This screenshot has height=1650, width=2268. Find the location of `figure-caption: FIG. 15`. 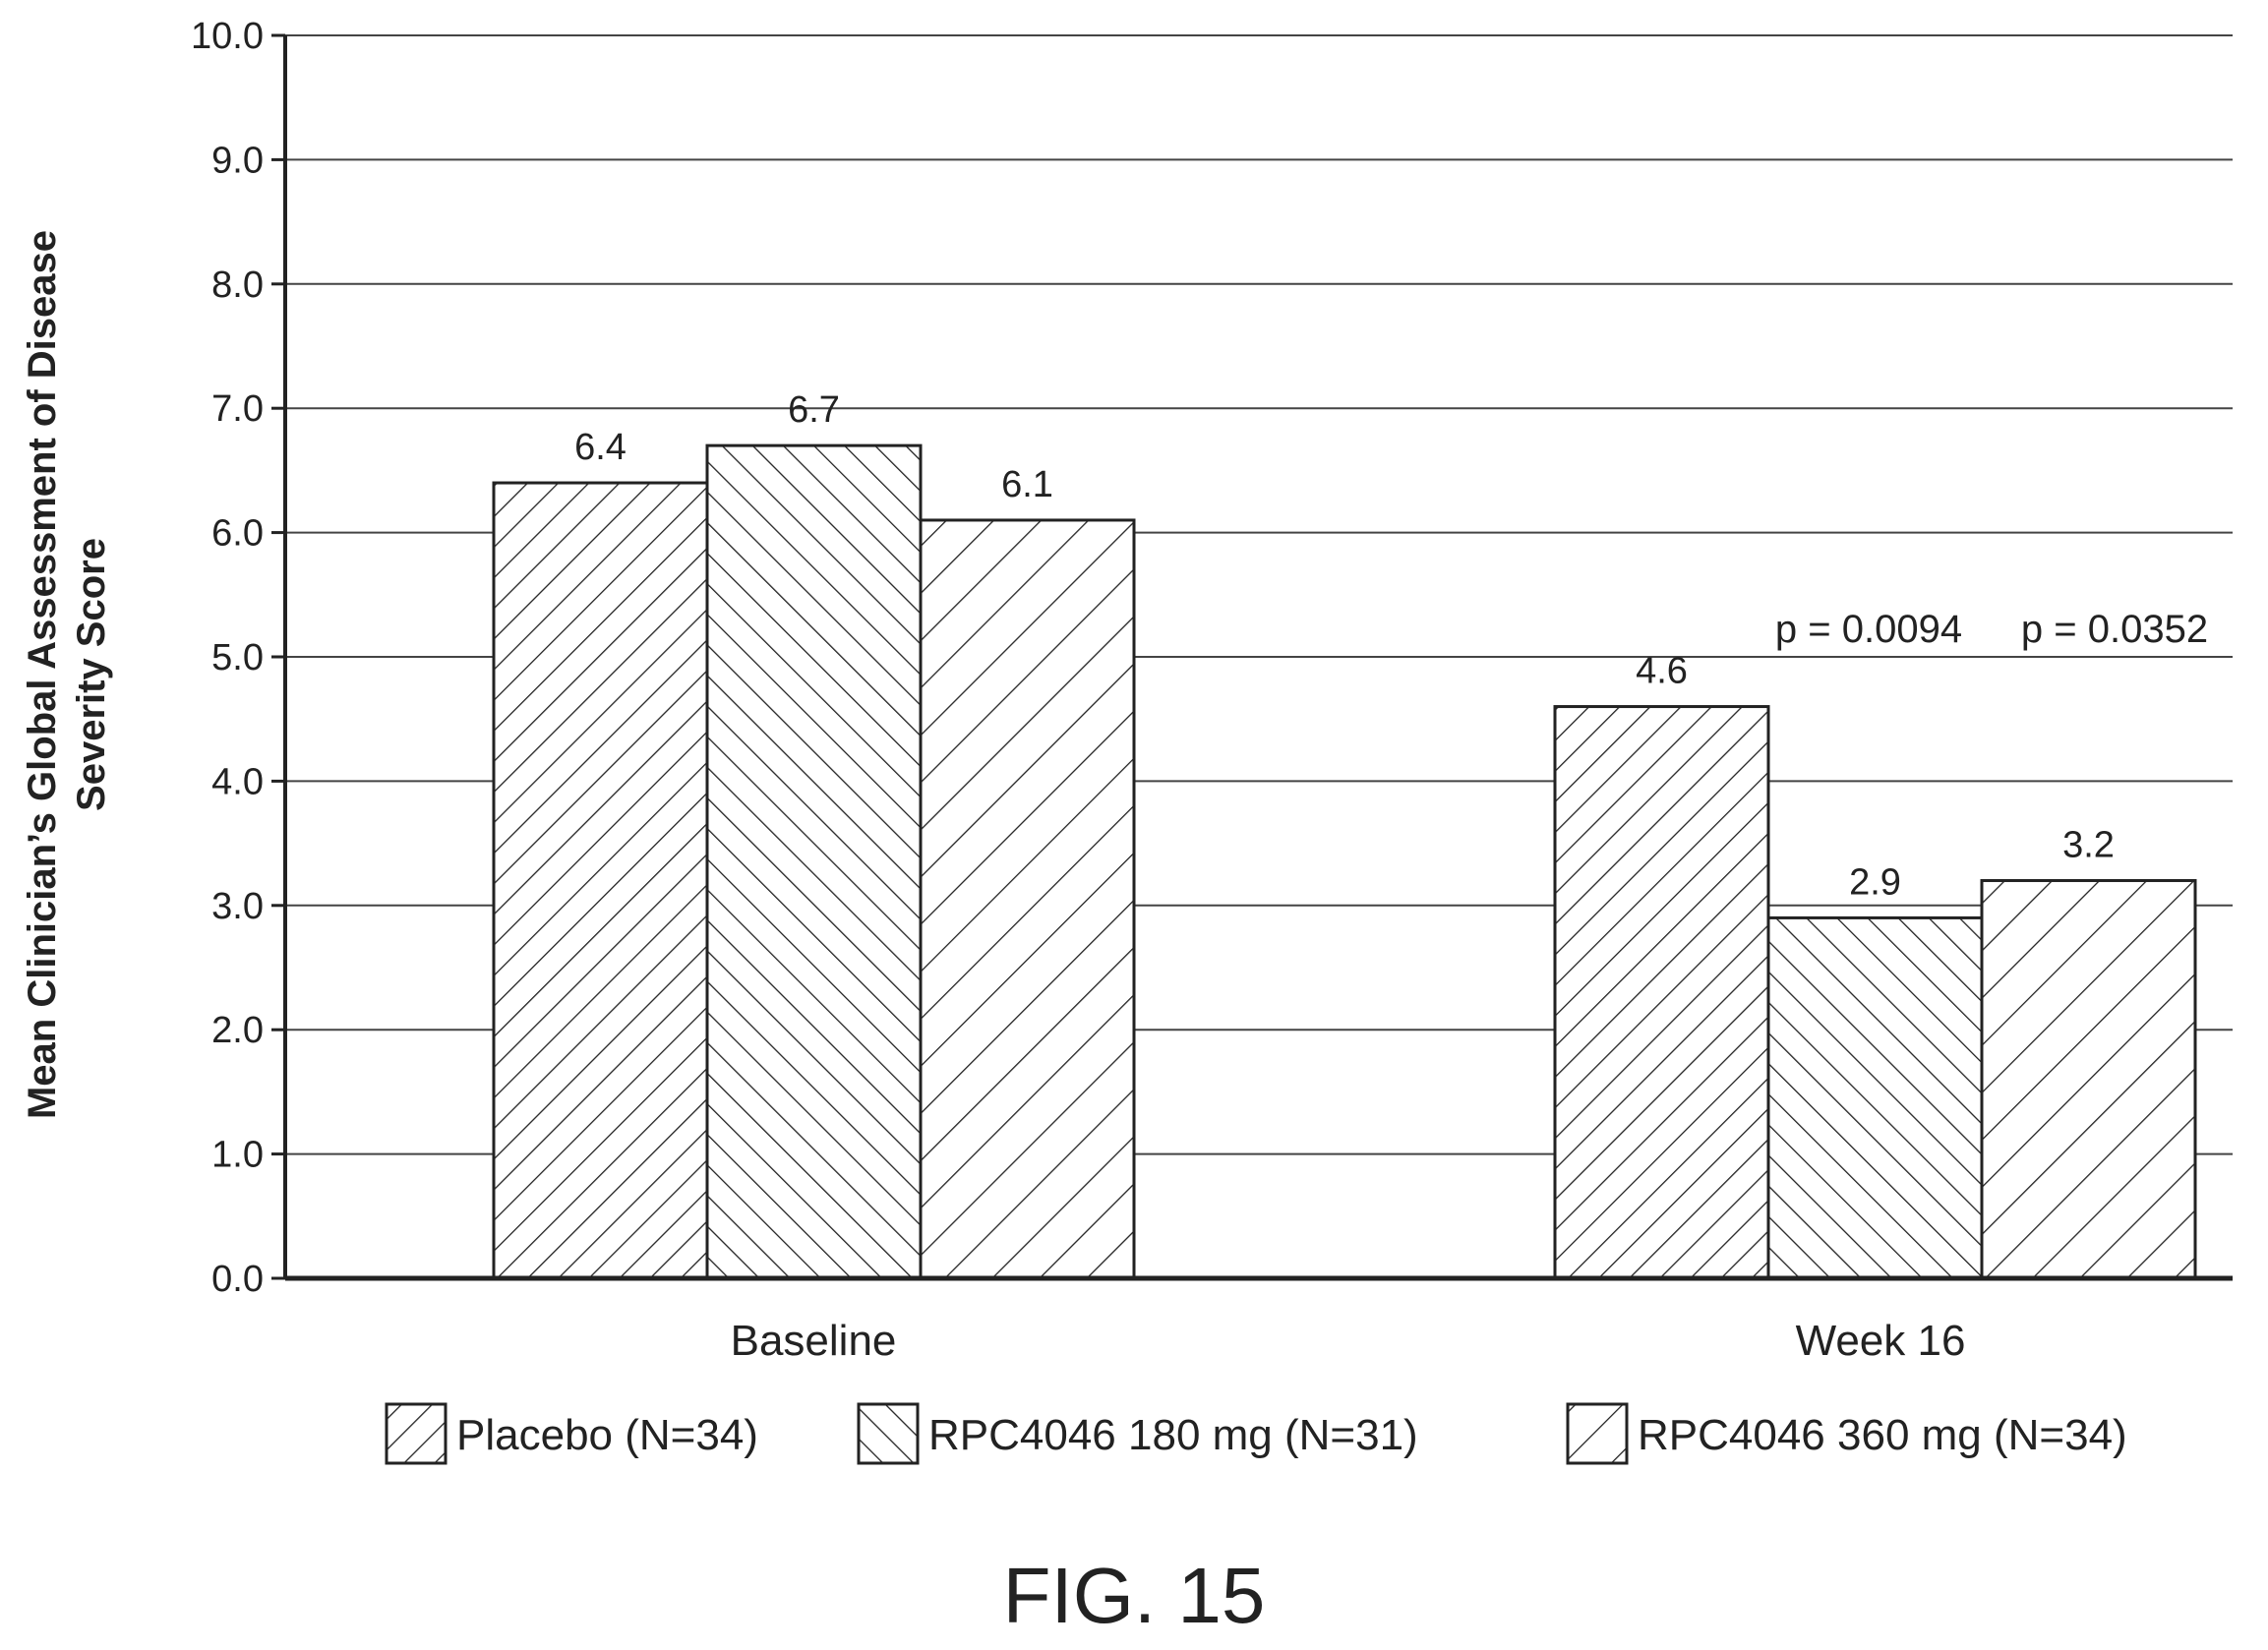

figure-caption: FIG. 15 is located at coordinates (1134, 1596).